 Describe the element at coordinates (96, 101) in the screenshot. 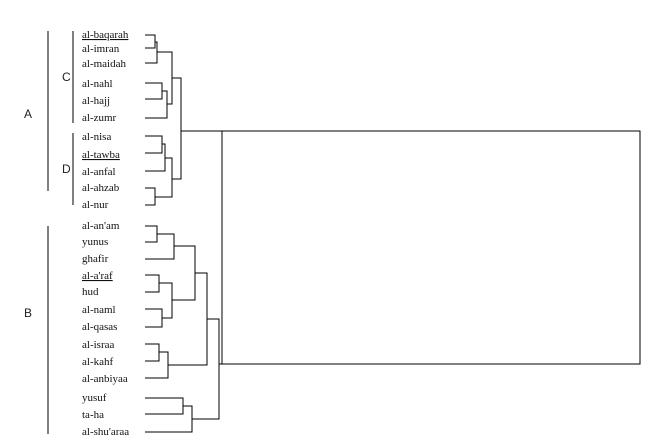

I see `leaf-label: al-hajj` at that location.